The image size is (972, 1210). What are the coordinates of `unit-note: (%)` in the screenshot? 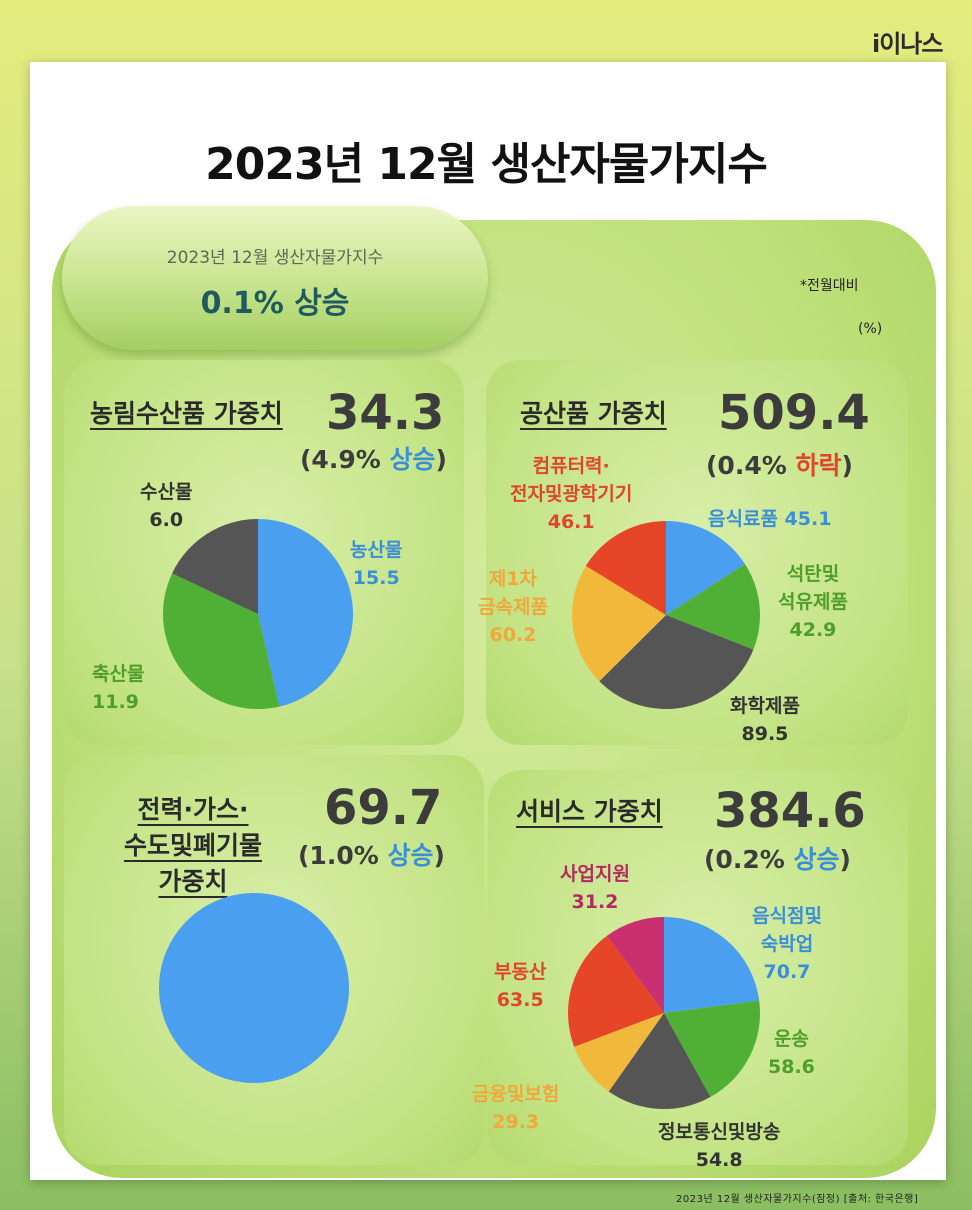 It's located at (870, 329).